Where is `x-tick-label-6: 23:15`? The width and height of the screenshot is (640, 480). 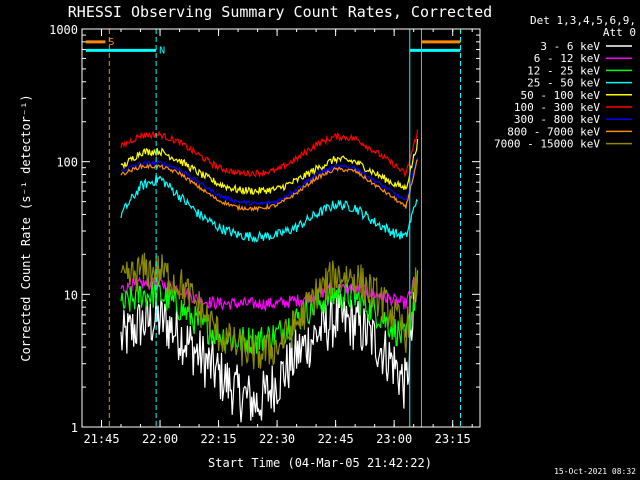 x-tick-label-6: 23:15 is located at coordinates (453, 439).